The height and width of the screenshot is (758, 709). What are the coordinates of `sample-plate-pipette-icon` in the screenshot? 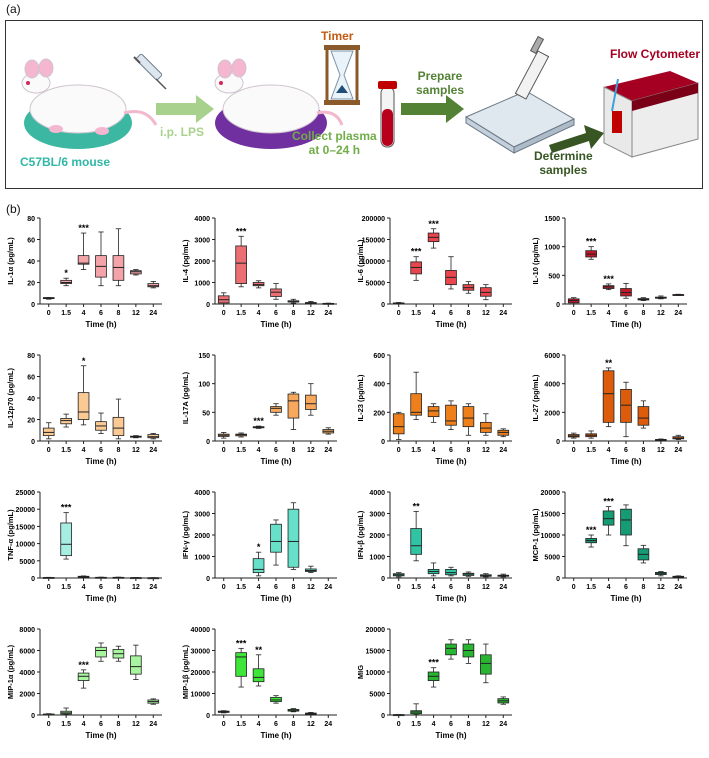 It's located at (520, 94).